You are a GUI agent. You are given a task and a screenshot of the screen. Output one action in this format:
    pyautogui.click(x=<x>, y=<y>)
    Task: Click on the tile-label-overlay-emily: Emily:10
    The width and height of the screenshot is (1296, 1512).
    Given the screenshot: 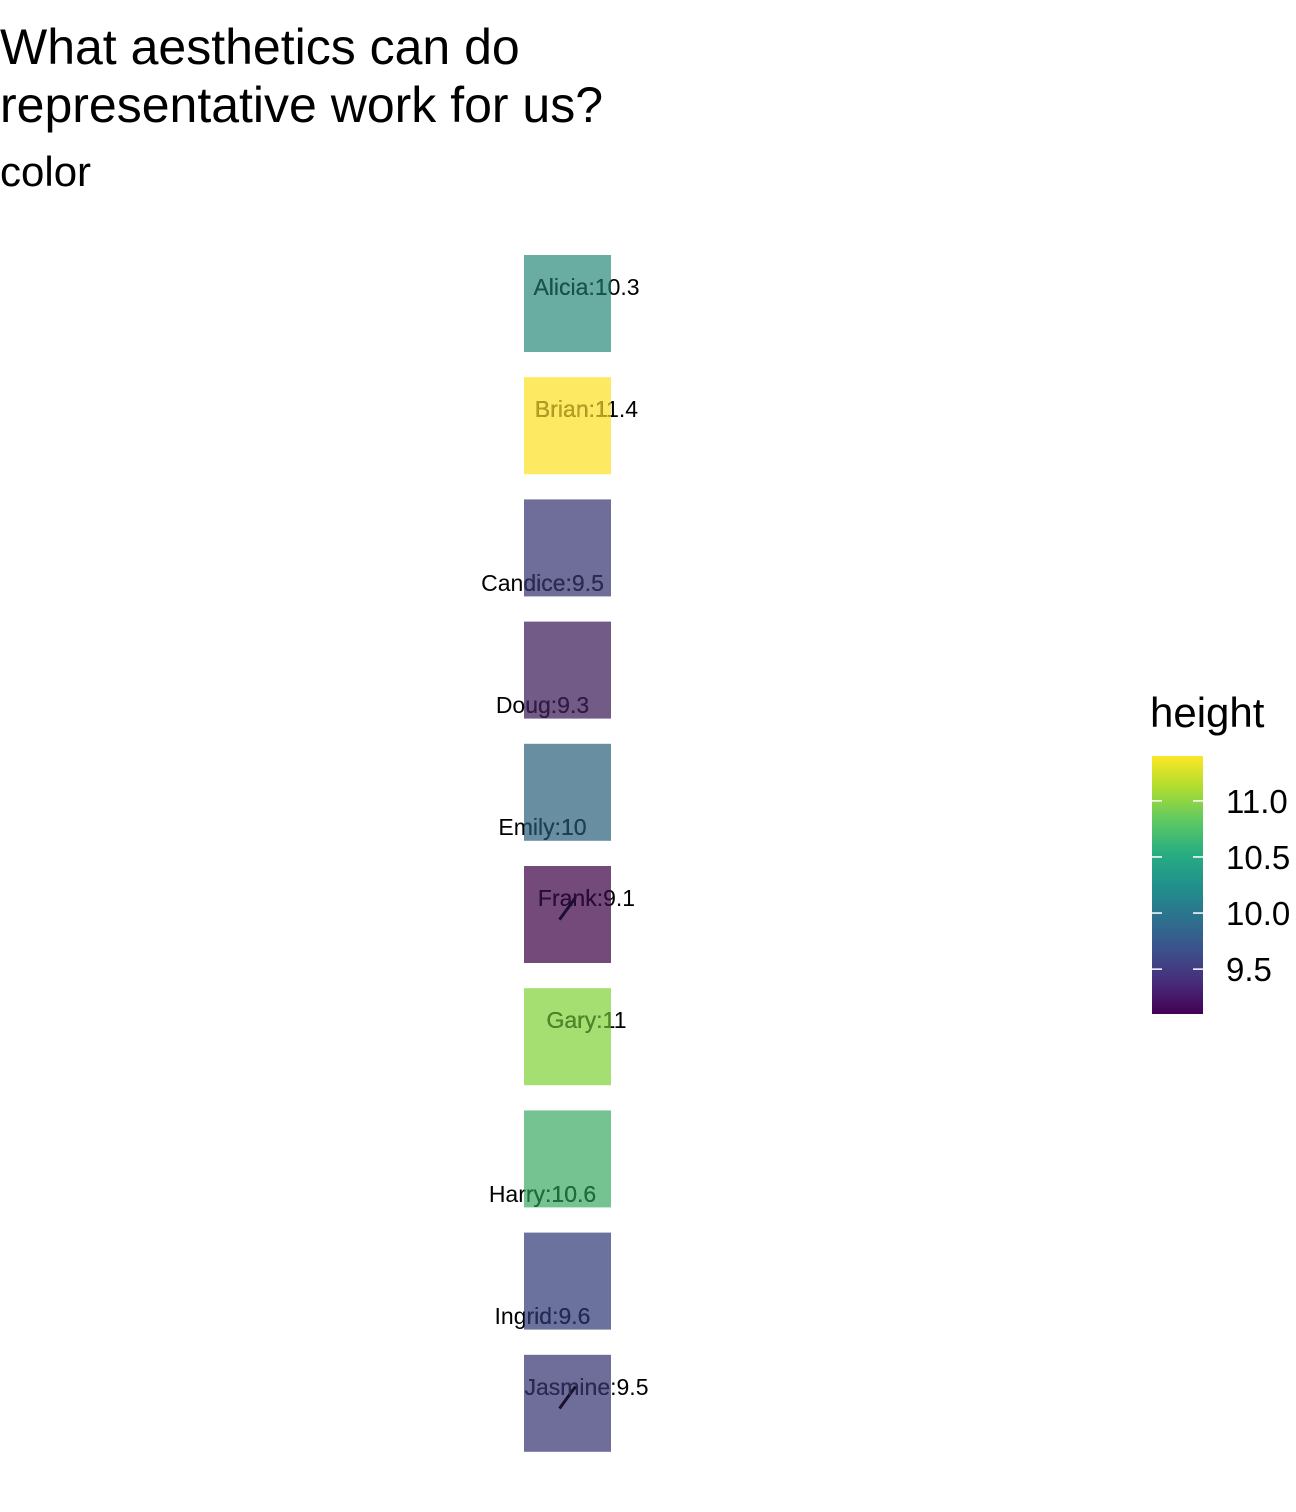 What is the action you would take?
    pyautogui.click(x=542, y=827)
    